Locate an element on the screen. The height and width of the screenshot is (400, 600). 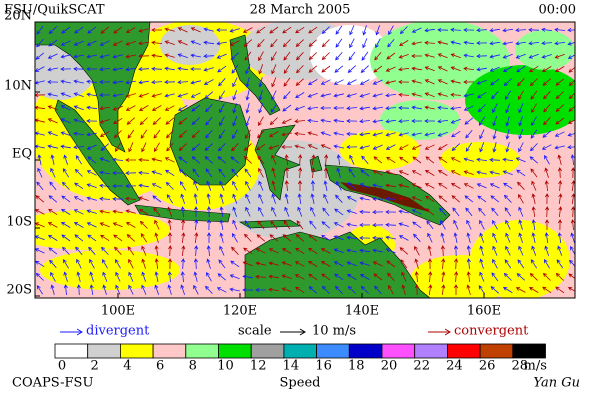
colorbar-tick-label: 16 is located at coordinates (323, 366).